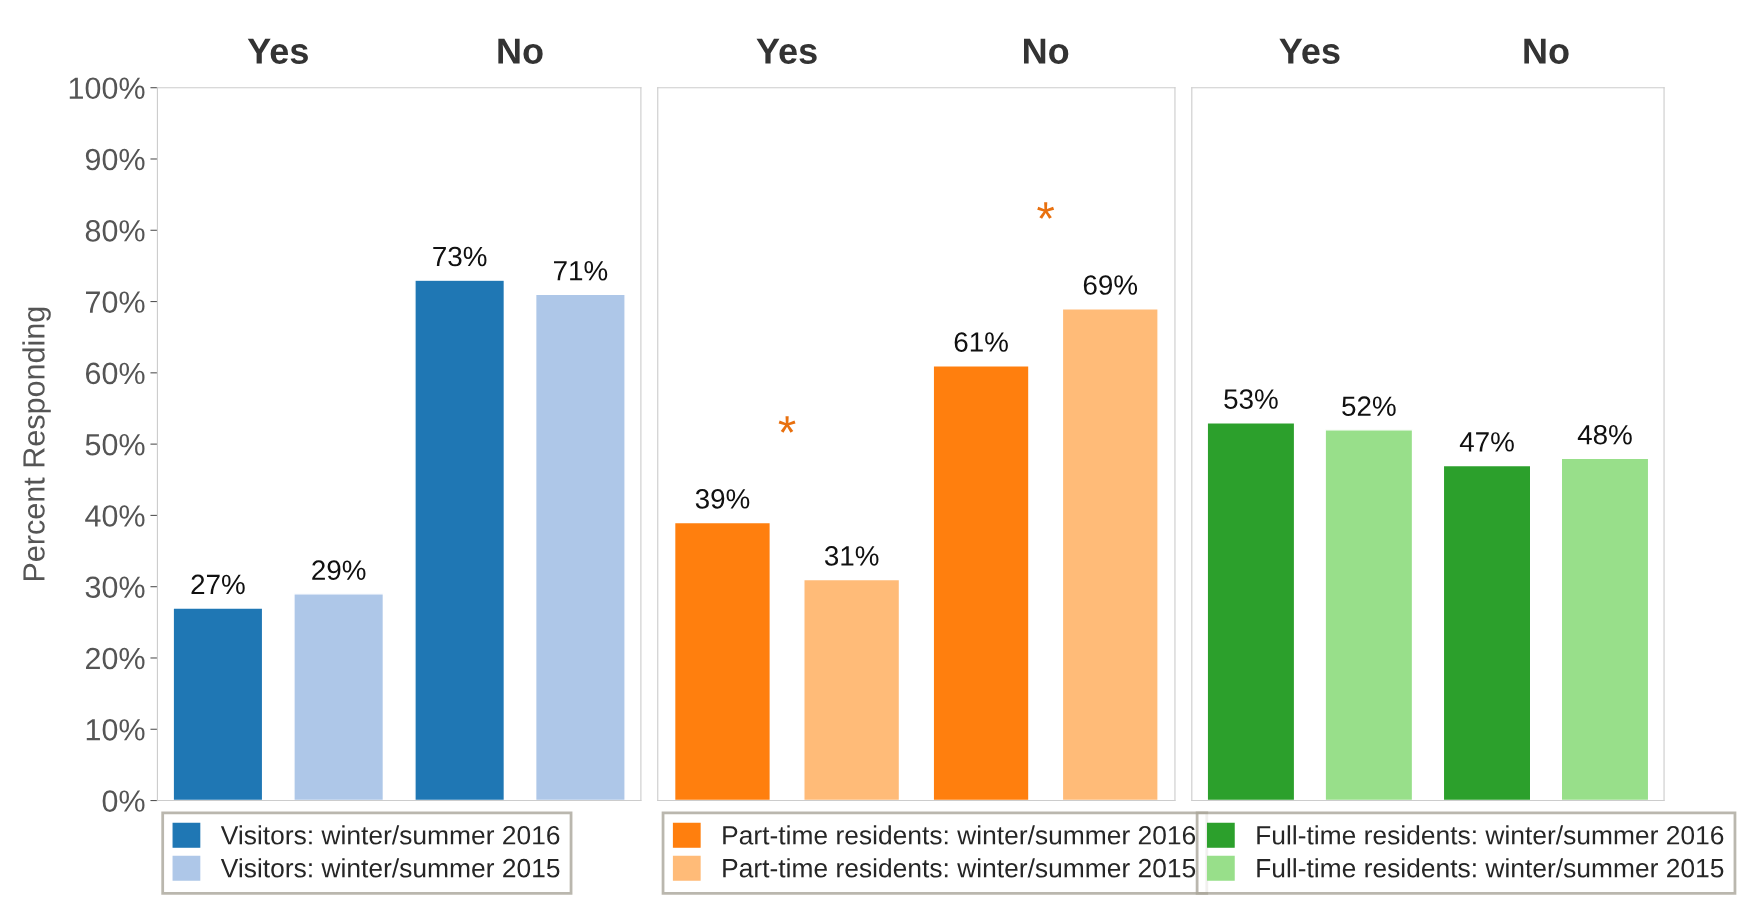 The height and width of the screenshot is (899, 1763). I want to click on data-label: 29%, so click(339, 570).